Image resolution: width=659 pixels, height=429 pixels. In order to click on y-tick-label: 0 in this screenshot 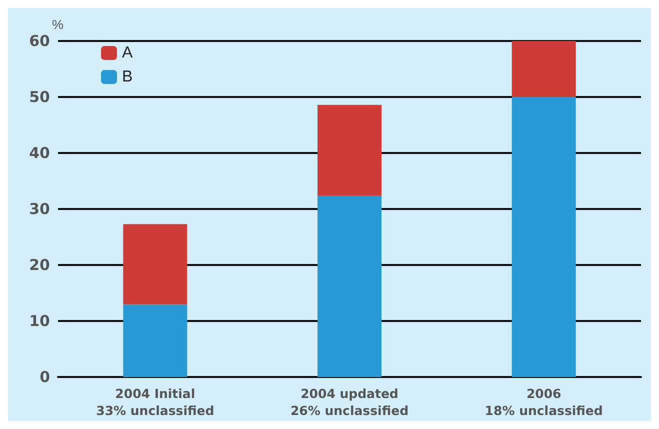, I will do `click(45, 377)`.